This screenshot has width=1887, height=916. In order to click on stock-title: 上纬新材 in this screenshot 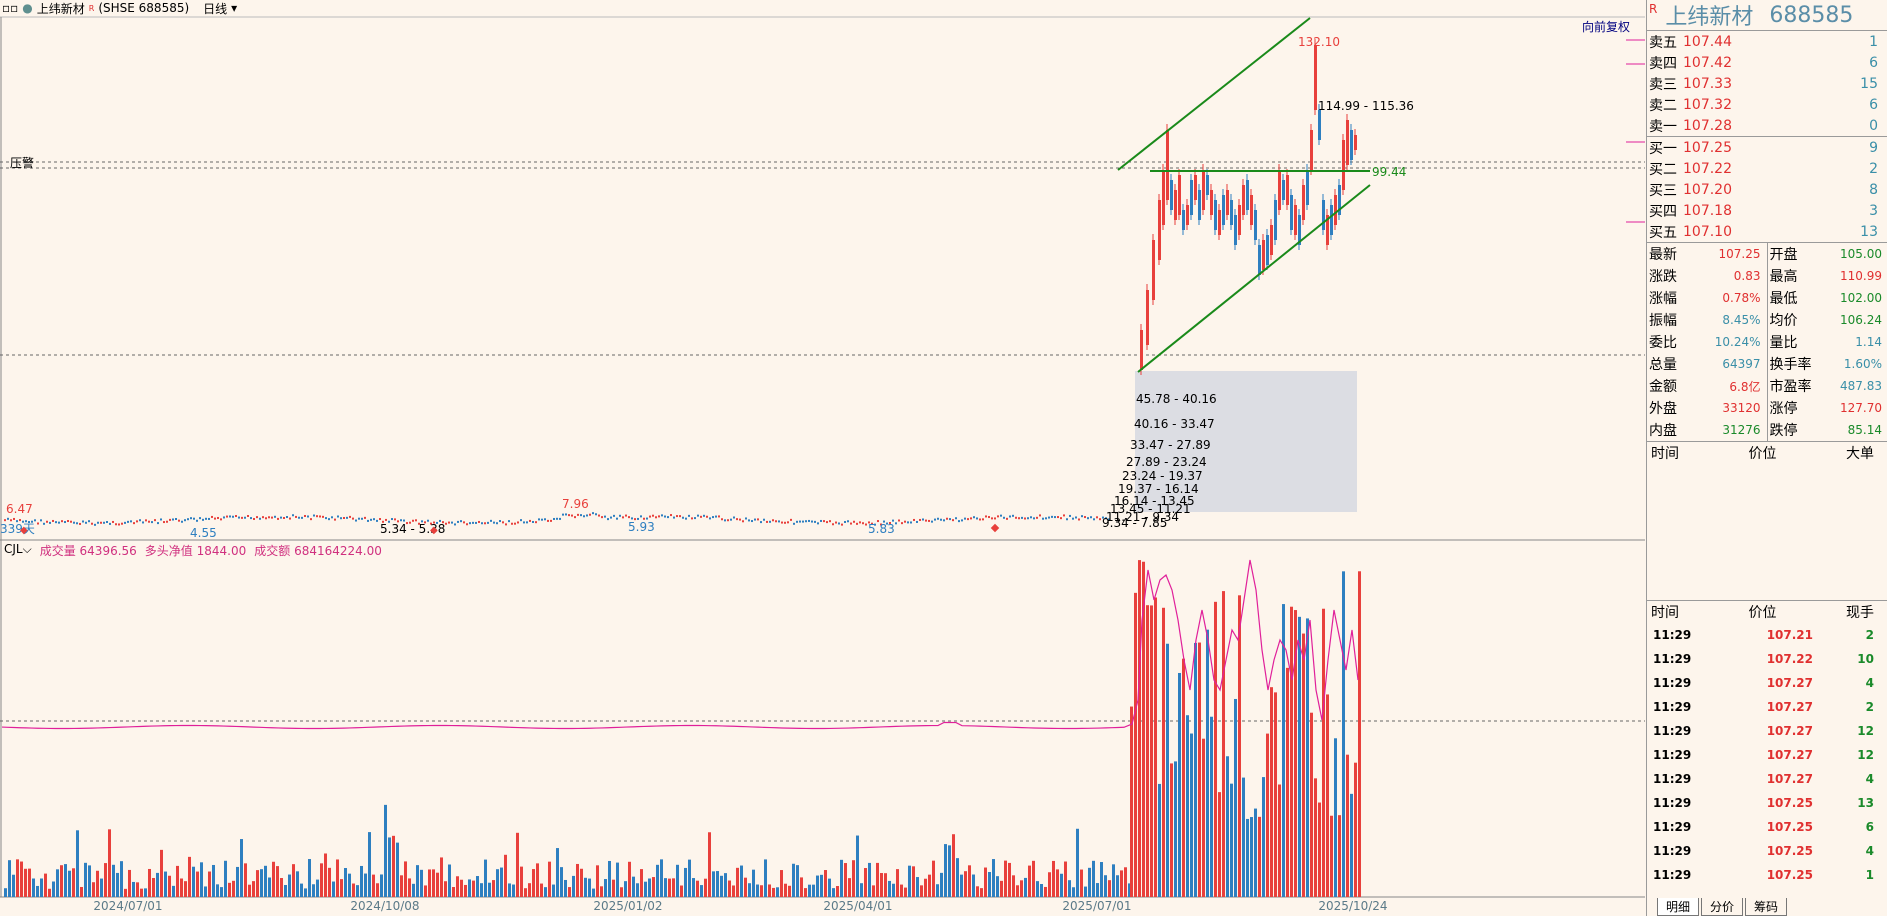, I will do `click(60, 8)`.